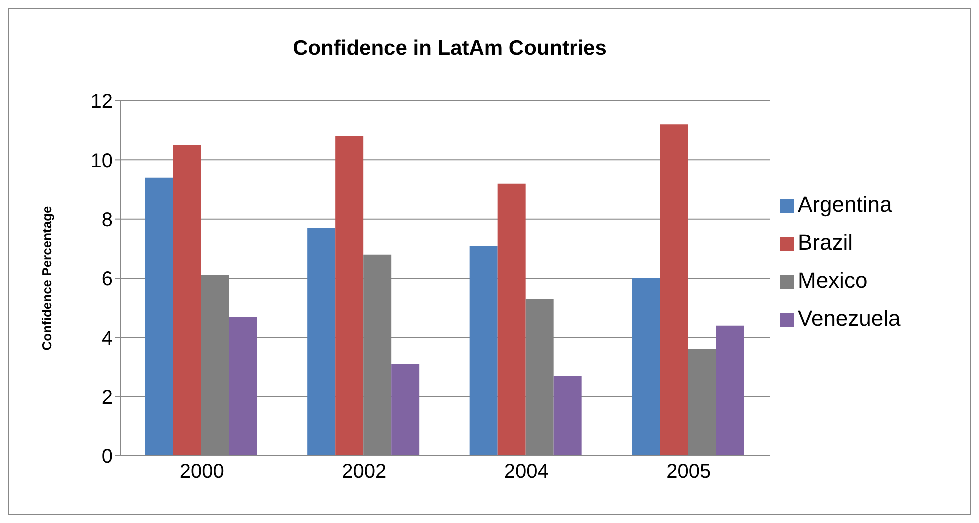  Describe the element at coordinates (107, 339) in the screenshot. I see `y-tick-label: 4` at that location.